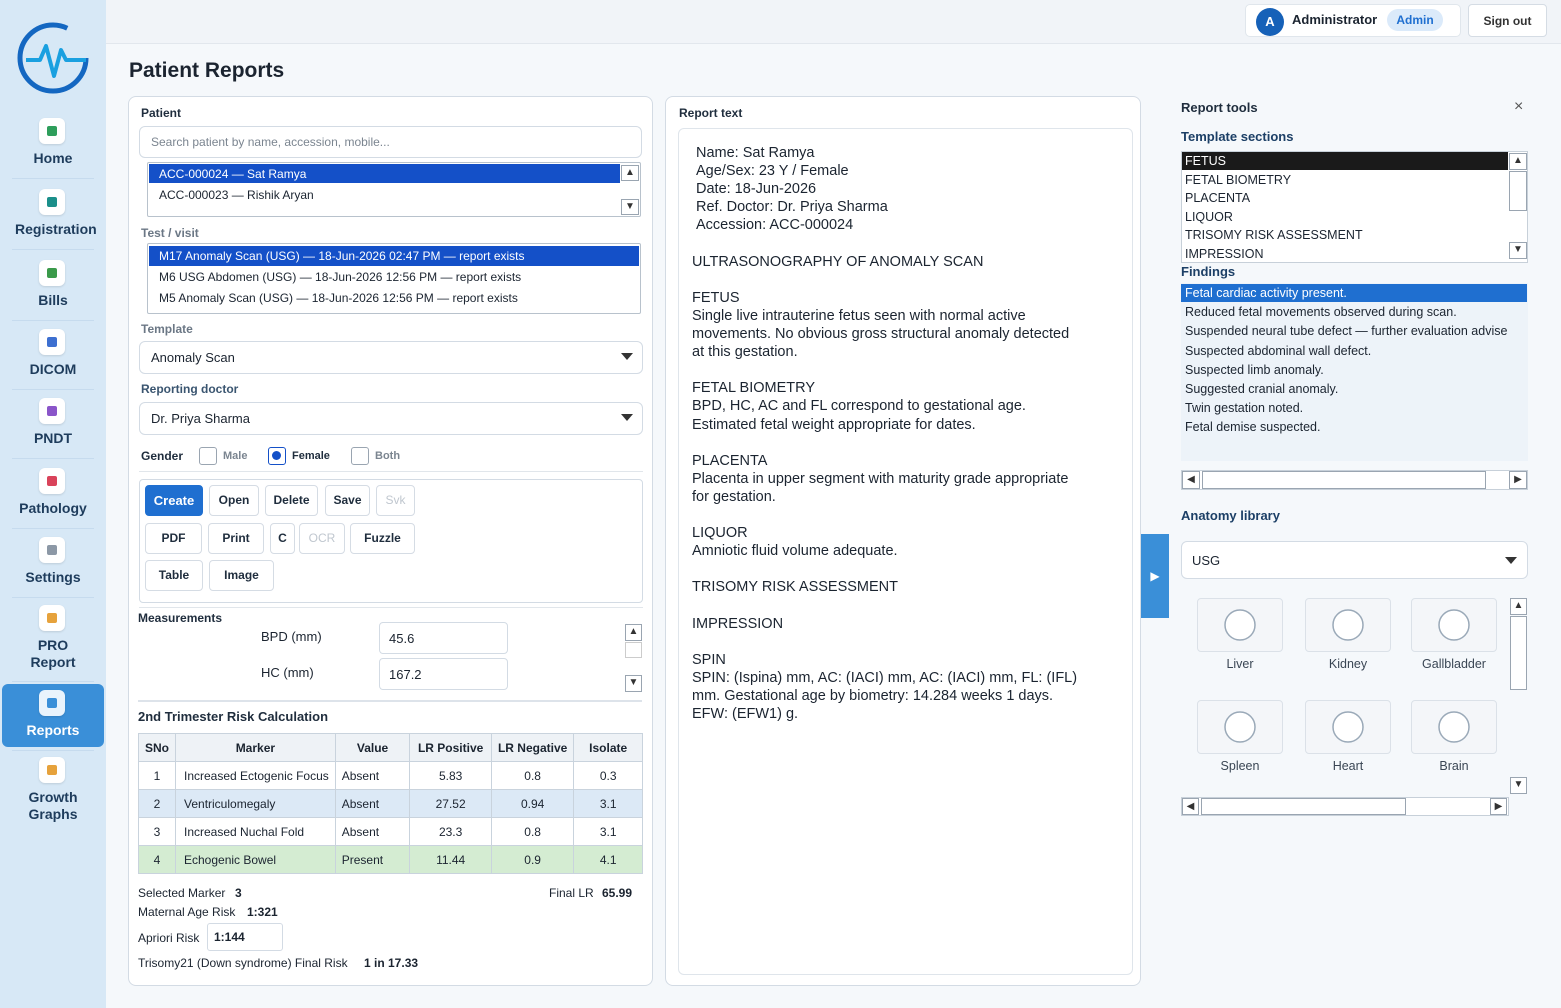 This screenshot has width=1561, height=1008. What do you see at coordinates (347, 500) in the screenshot?
I see `toolbar-button: Save` at bounding box center [347, 500].